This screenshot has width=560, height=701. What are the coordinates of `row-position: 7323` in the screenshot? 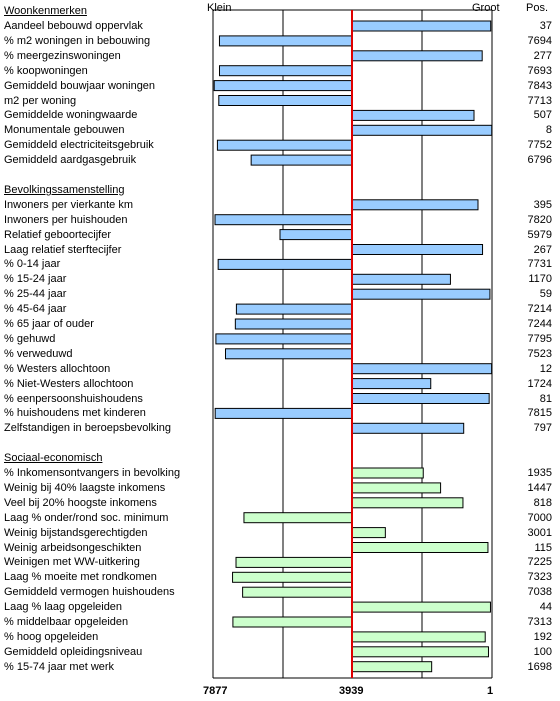 It's located at (539, 577).